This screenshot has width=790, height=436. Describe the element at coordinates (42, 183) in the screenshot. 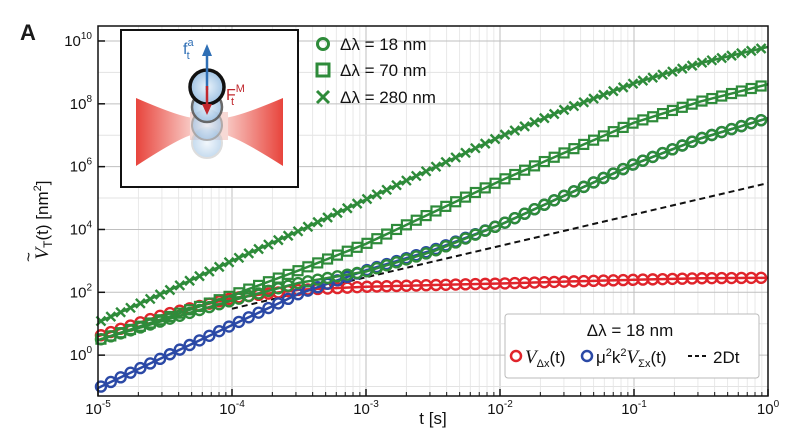

I see `y-axis-label-close: ]` at that location.